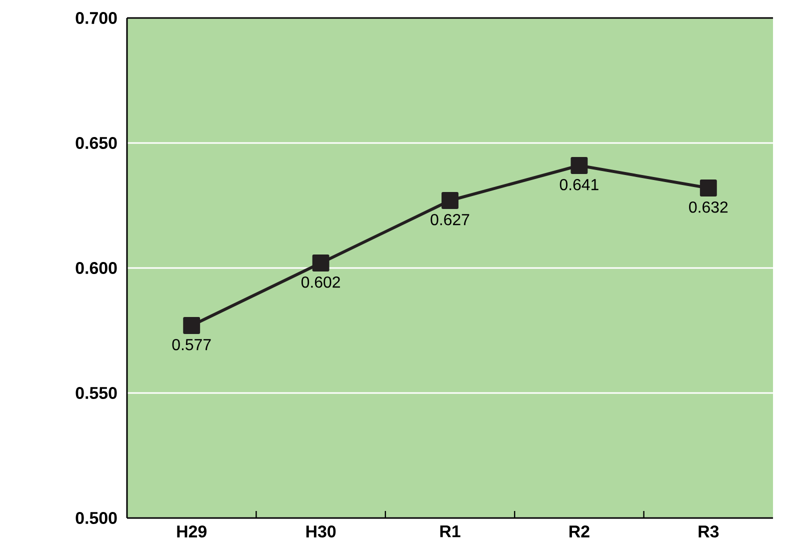 This screenshot has width=789, height=555. What do you see at coordinates (708, 207) in the screenshot?
I see `data-label: 0.632` at bounding box center [708, 207].